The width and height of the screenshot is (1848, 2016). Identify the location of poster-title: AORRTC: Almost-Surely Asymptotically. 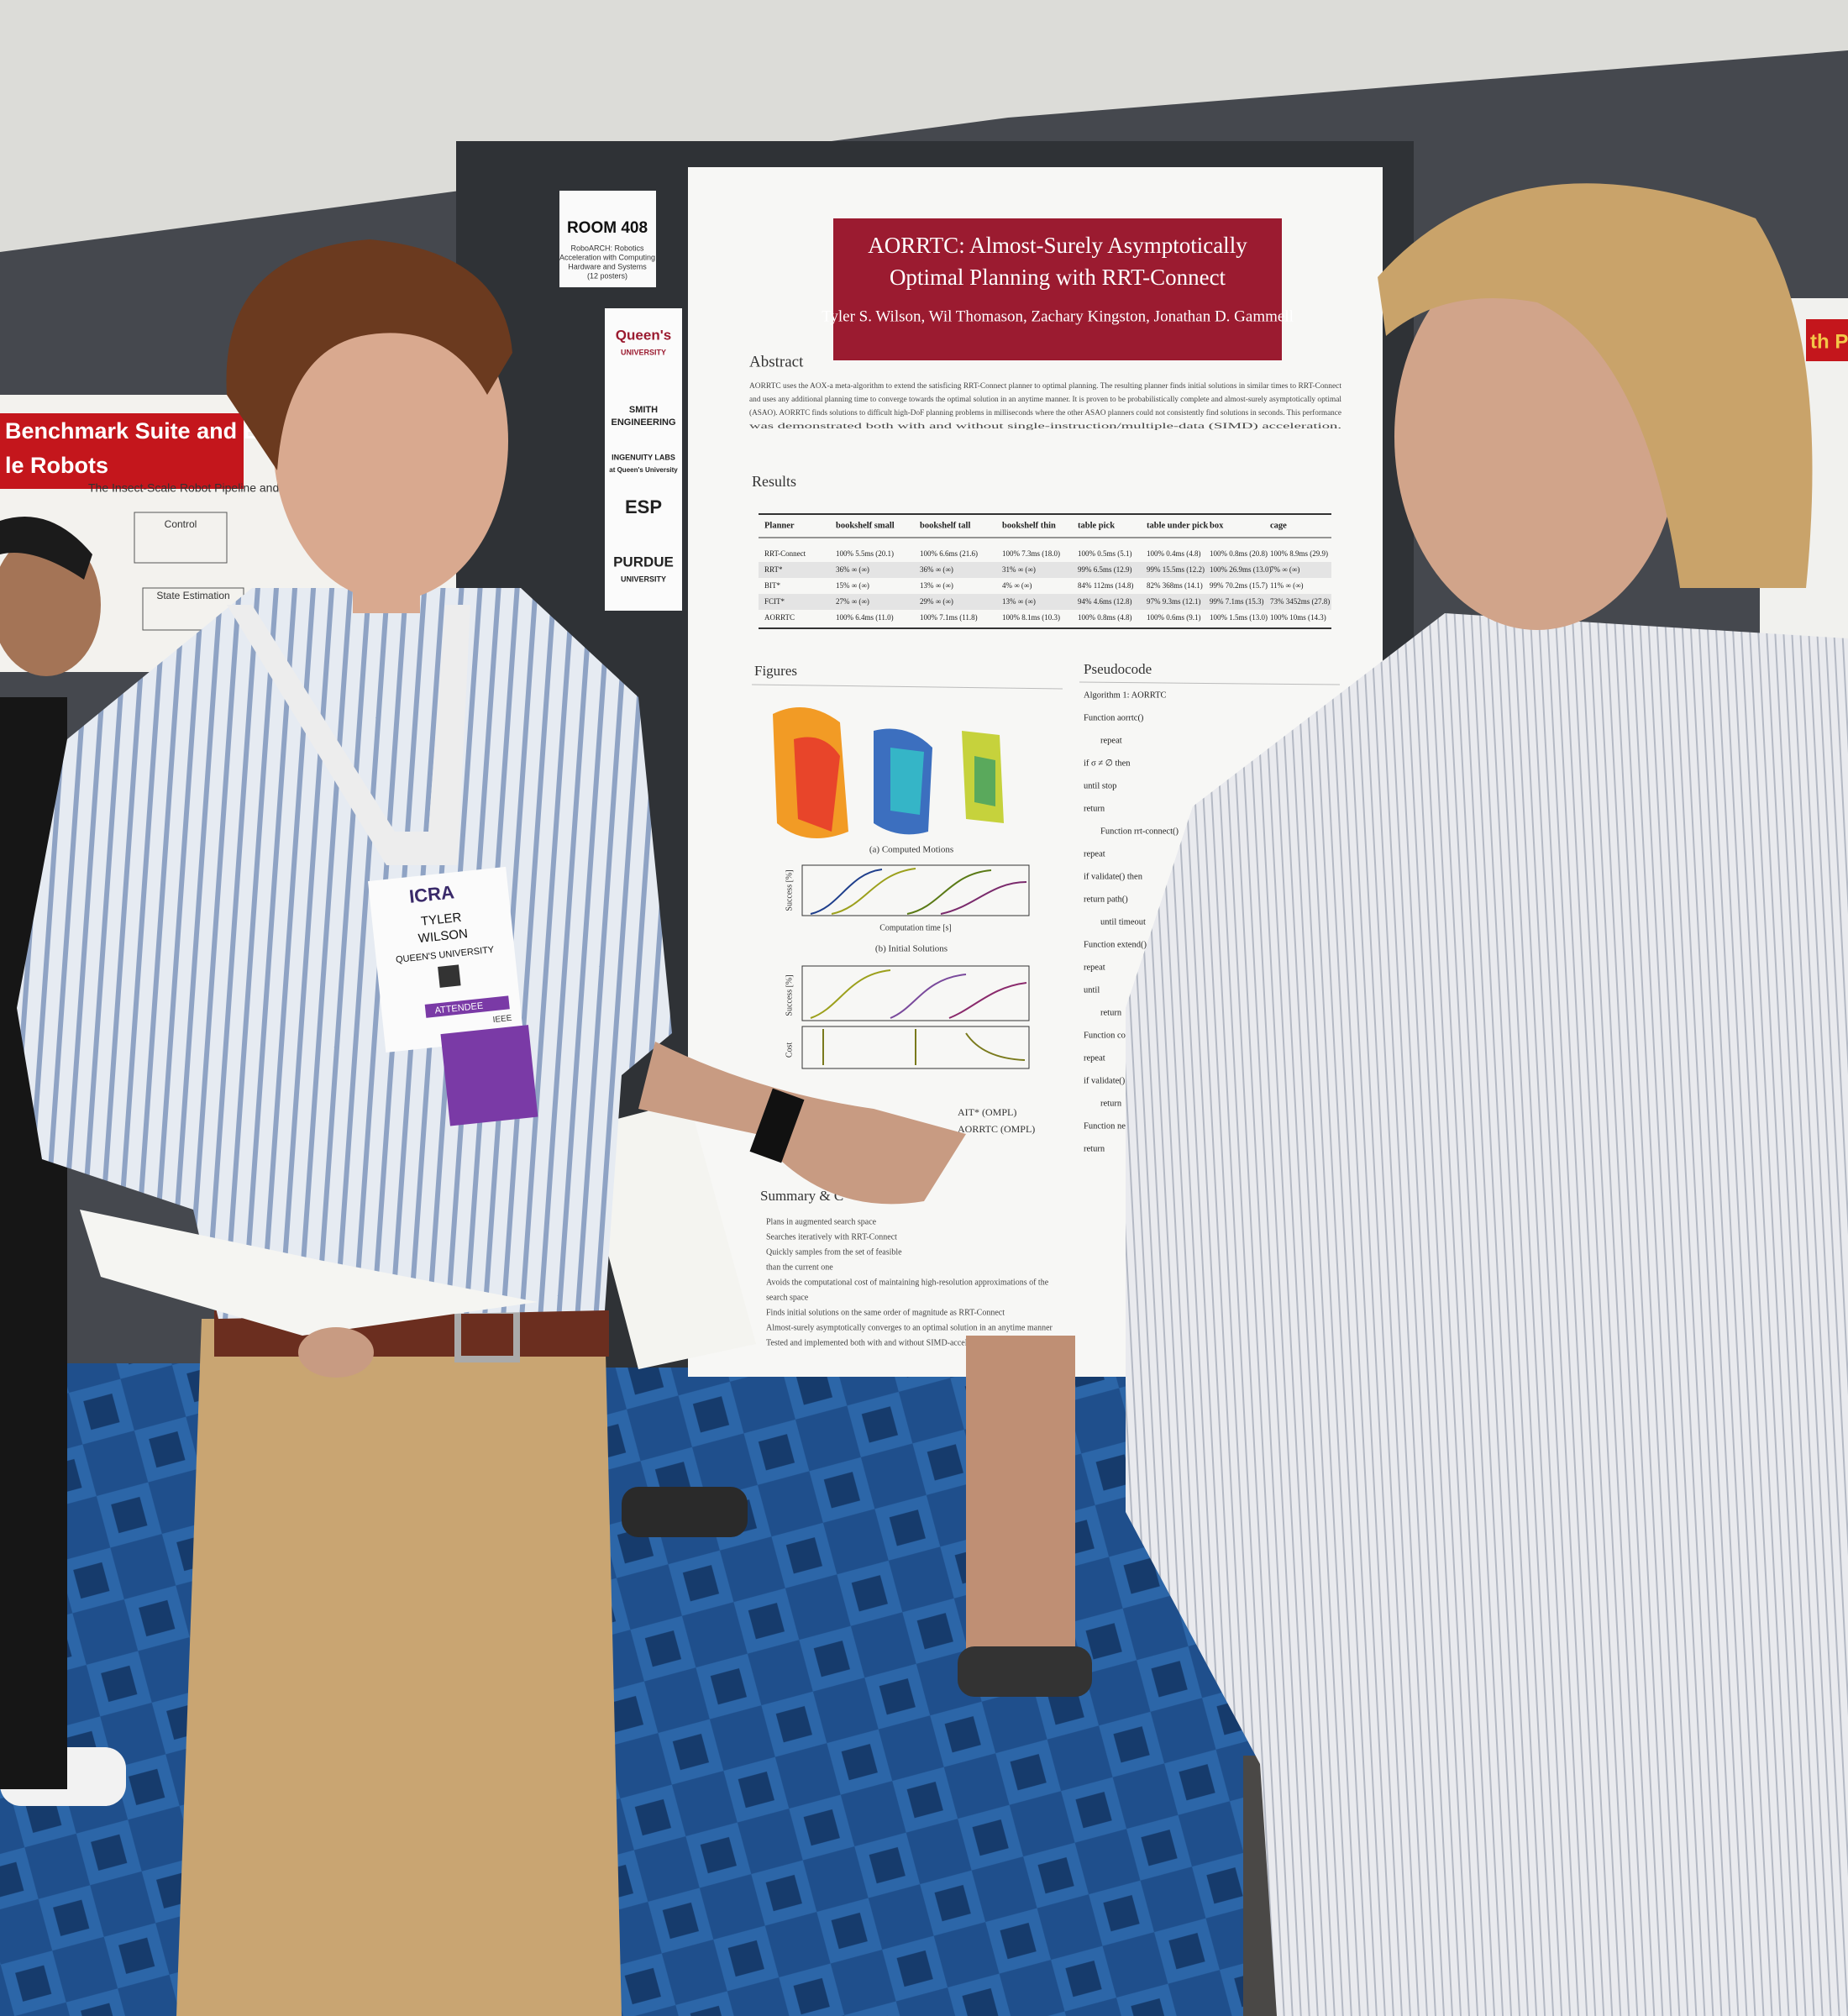
(1057, 245).